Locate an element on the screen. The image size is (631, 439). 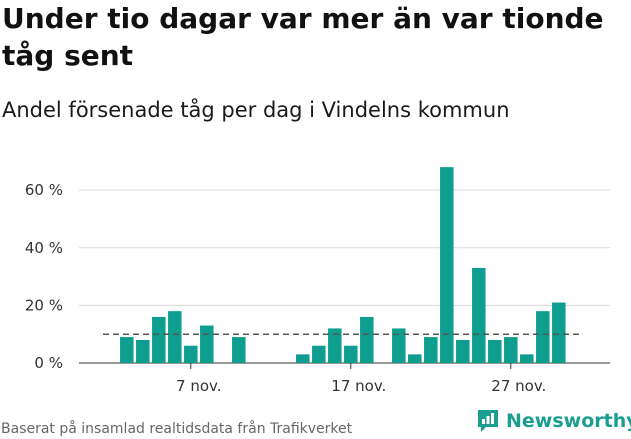
newsworthy-logo: Newsworthy is located at coordinates (553, 421).